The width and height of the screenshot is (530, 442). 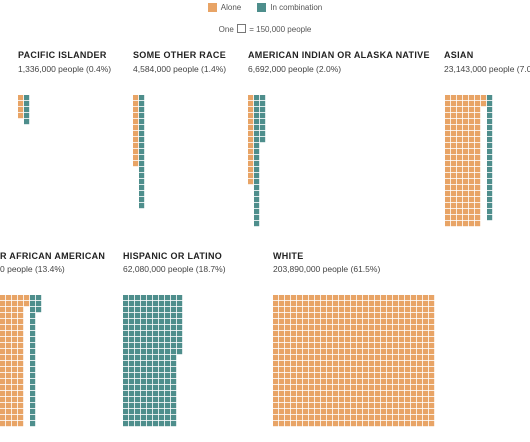 I want to click on group-title-some-other-race: SOME OTHER RACE, so click(x=180, y=55).